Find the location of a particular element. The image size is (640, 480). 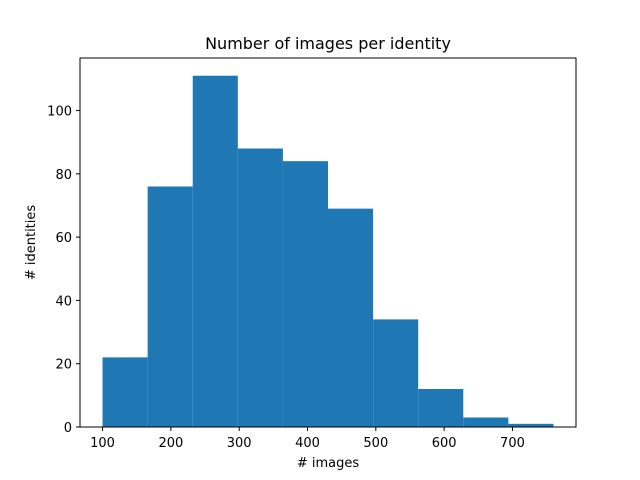

x-axis-ticks: 100 200 300 400 500 600 700 is located at coordinates (307, 439).